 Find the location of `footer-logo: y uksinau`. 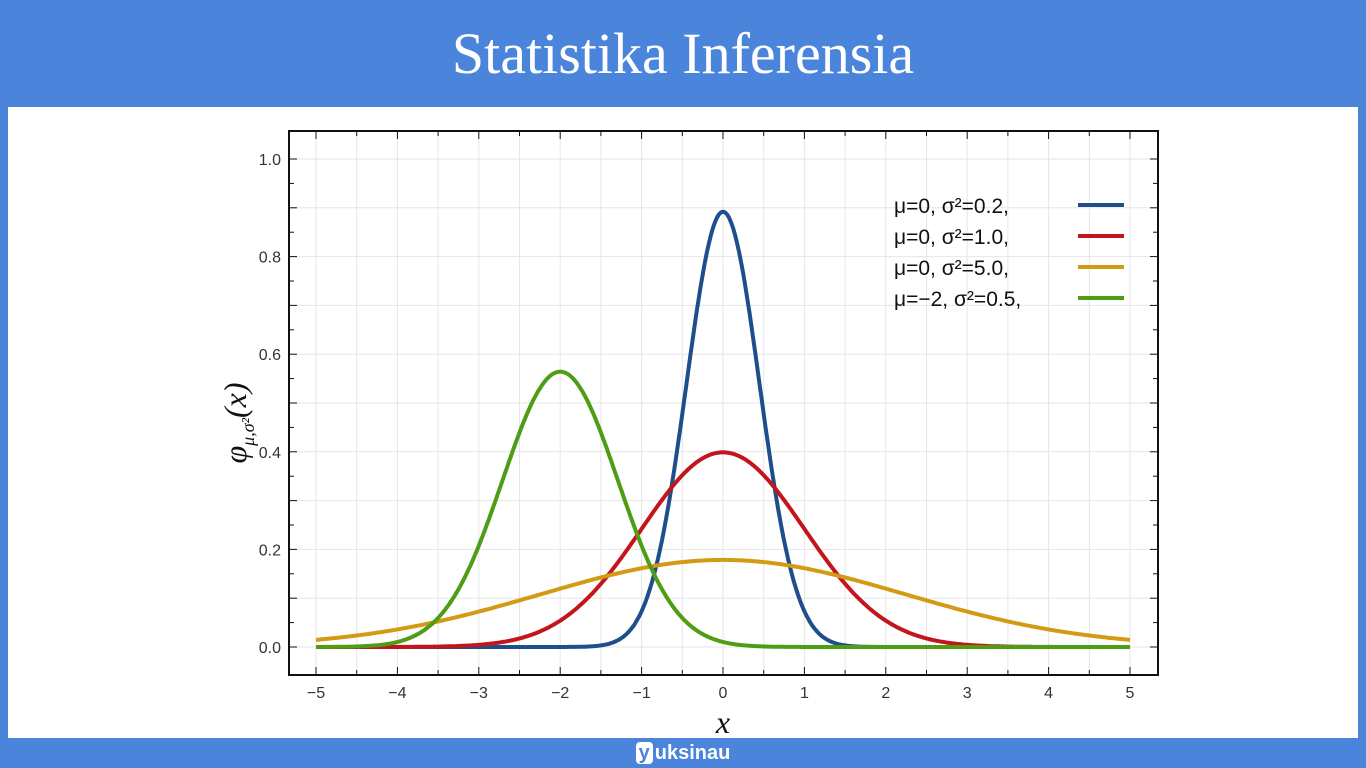

footer-logo: y uksinau is located at coordinates (683, 753).